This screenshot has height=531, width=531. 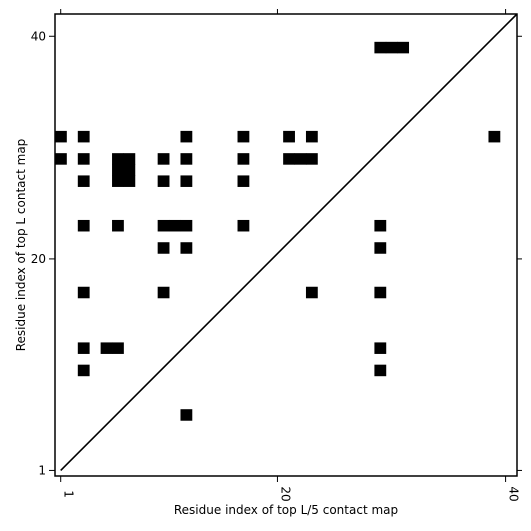 I want to click on y-tick-label: 40, so click(x=38, y=36).